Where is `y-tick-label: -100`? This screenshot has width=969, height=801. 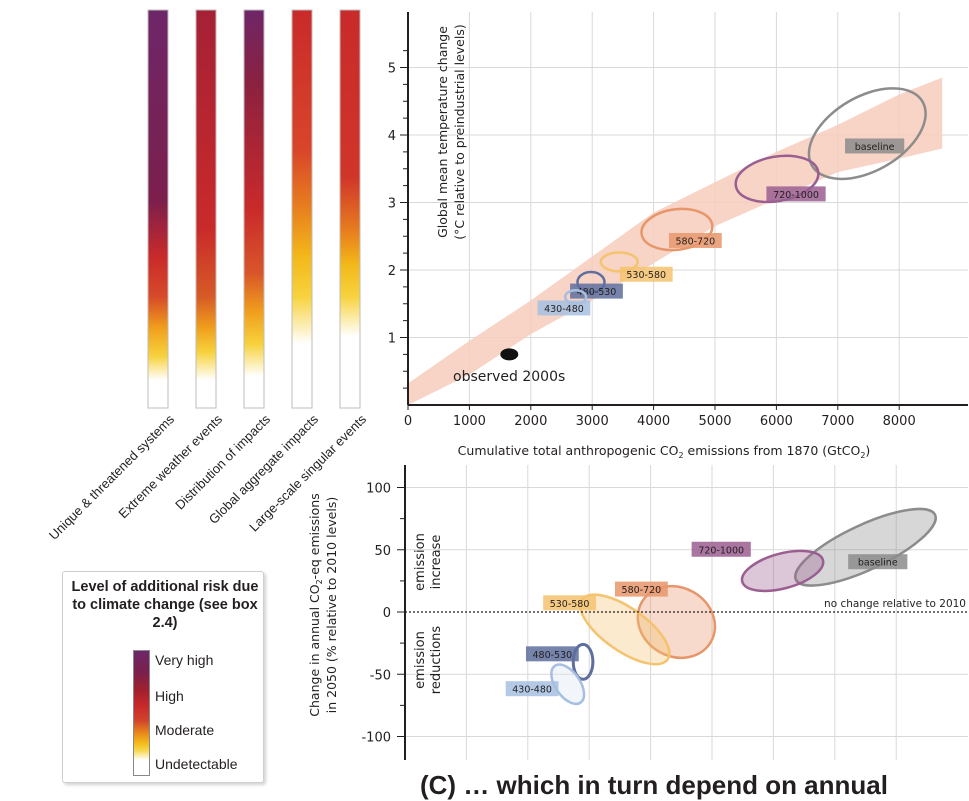
y-tick-label: -100 is located at coordinates (376, 738).